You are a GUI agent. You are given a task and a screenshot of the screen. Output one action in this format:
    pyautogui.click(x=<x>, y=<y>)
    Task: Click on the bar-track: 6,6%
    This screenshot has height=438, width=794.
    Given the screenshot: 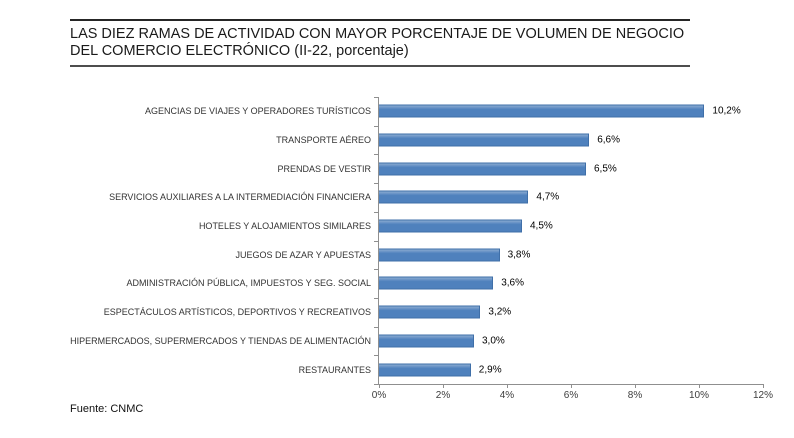 What is the action you would take?
    pyautogui.click(x=570, y=140)
    